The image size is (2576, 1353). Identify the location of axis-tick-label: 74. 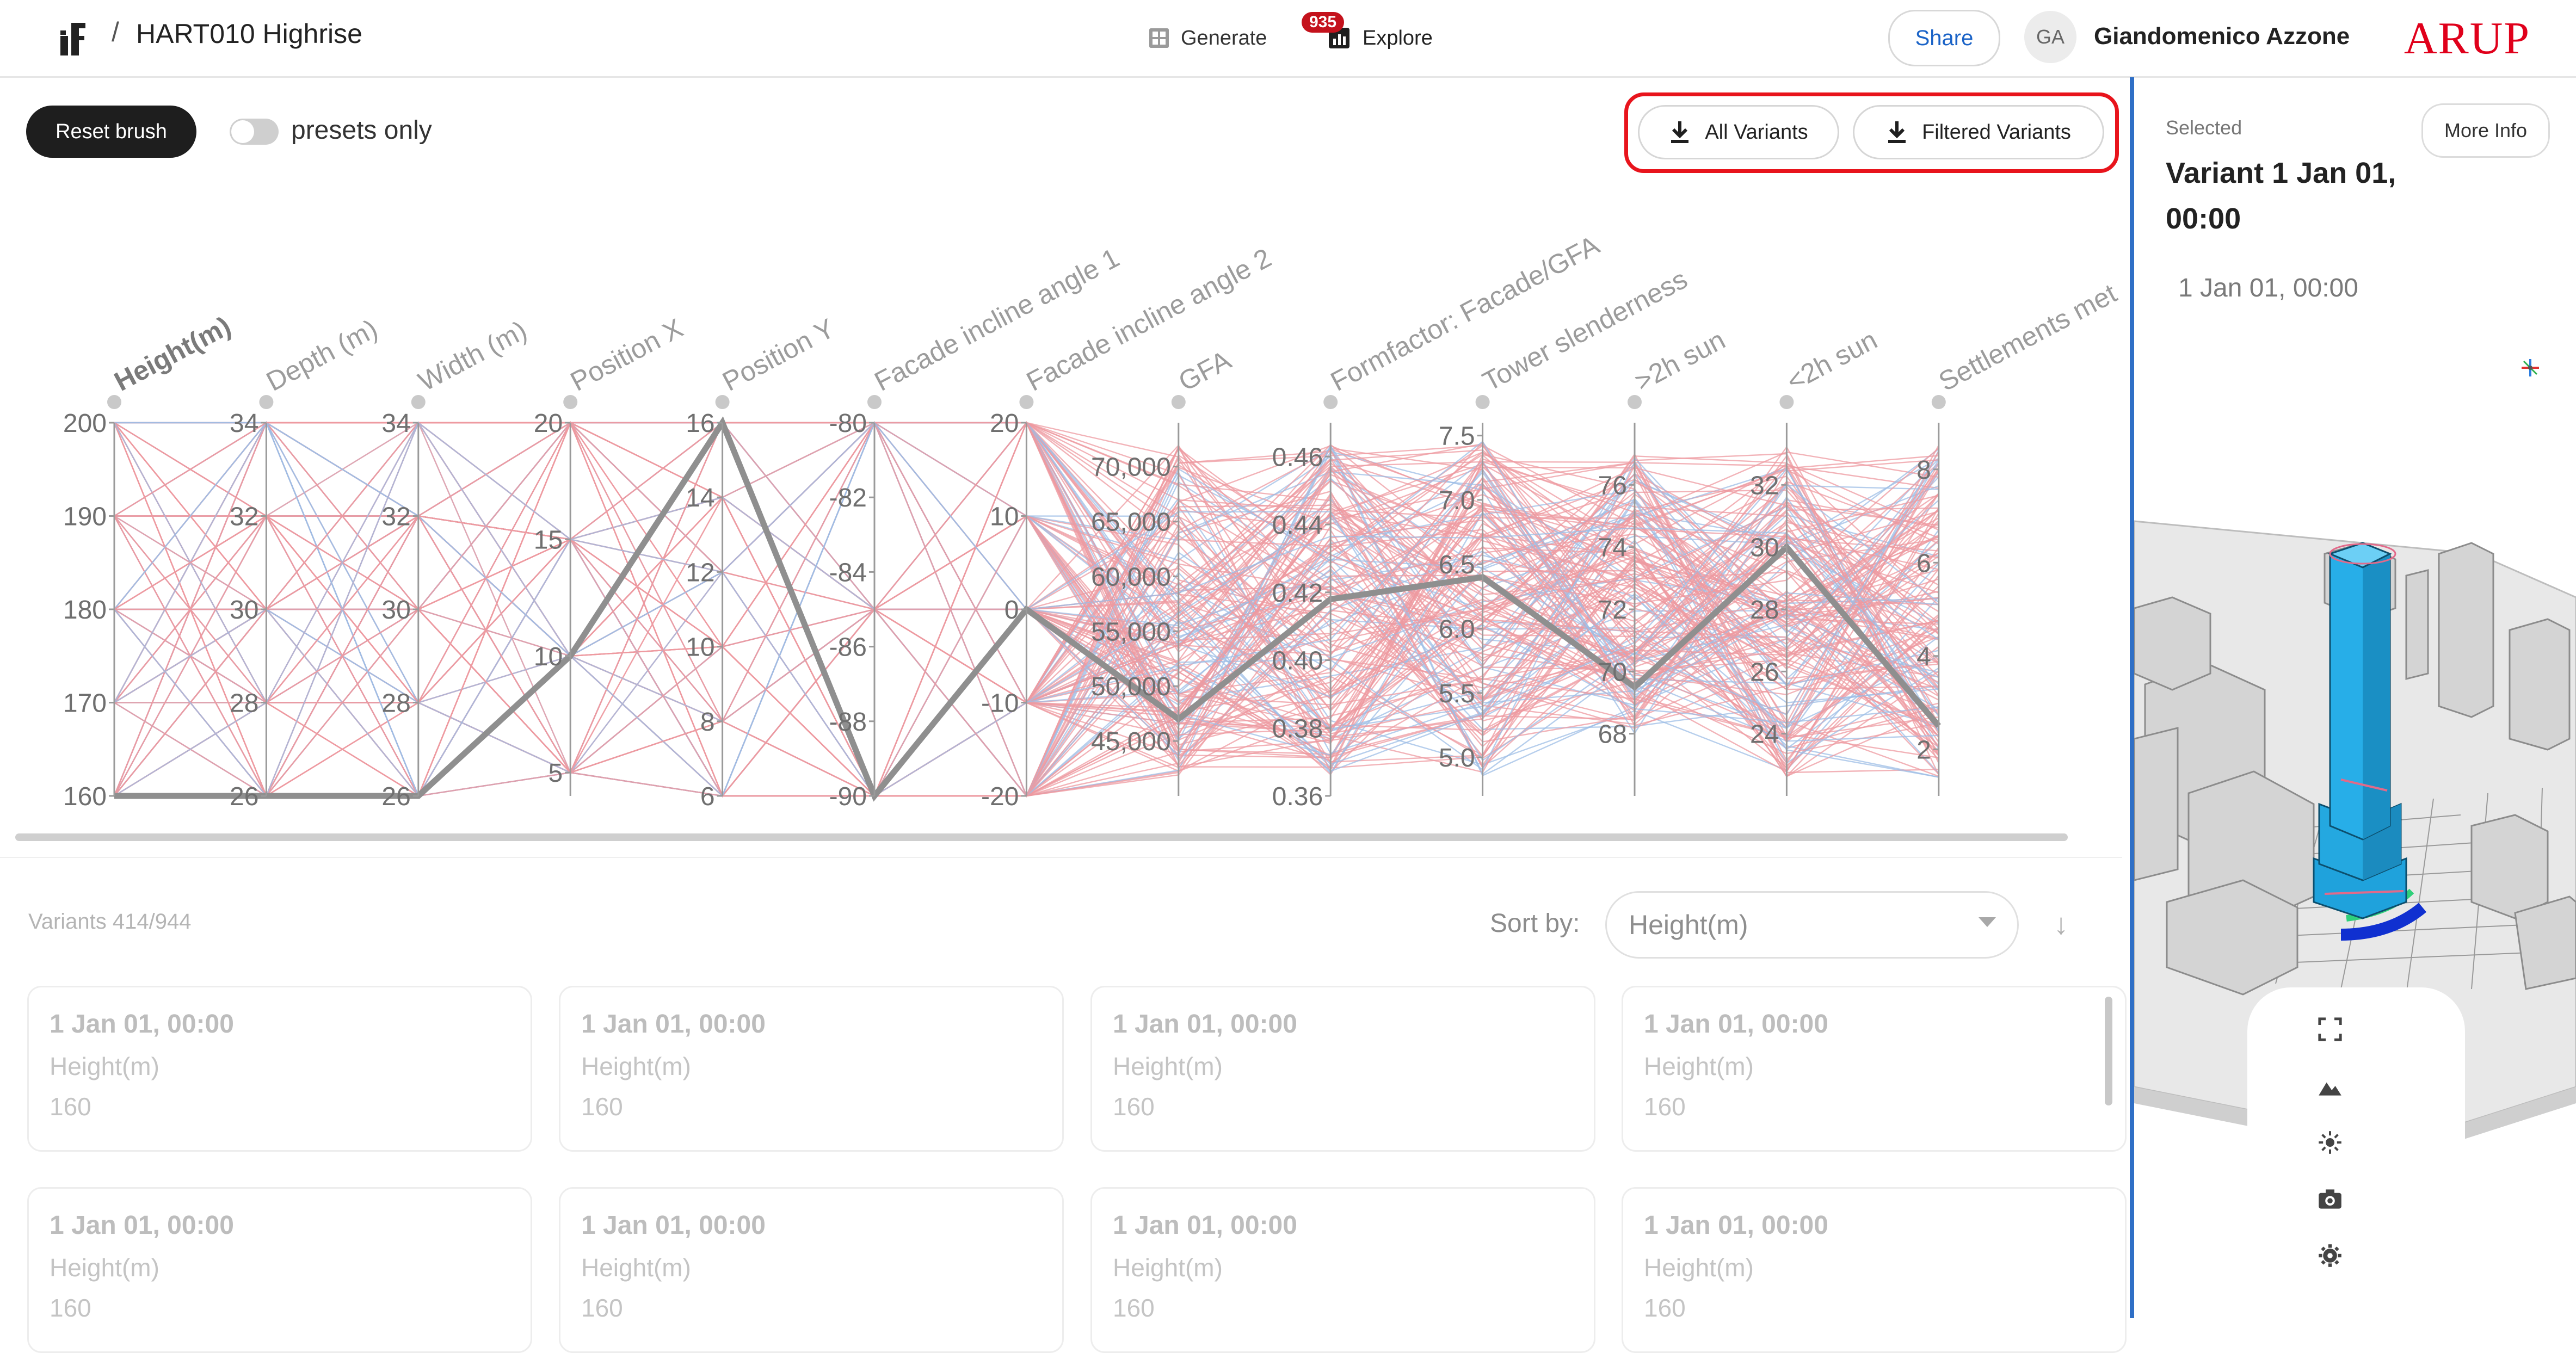
(1612, 548).